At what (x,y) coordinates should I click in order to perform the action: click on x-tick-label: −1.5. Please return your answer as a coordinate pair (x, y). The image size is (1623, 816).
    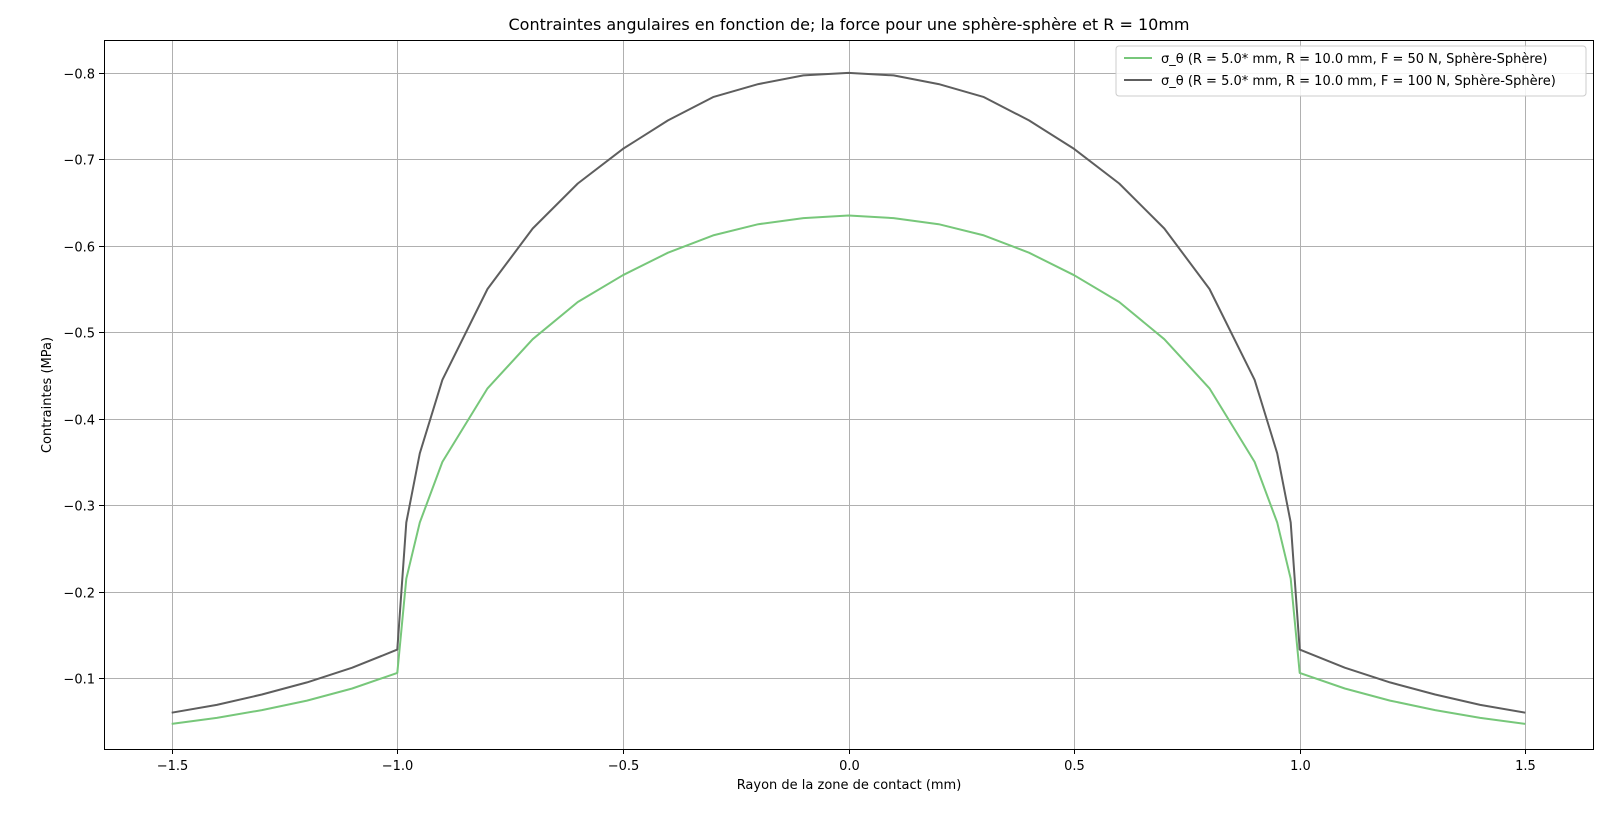
    Looking at the image, I should click on (173, 766).